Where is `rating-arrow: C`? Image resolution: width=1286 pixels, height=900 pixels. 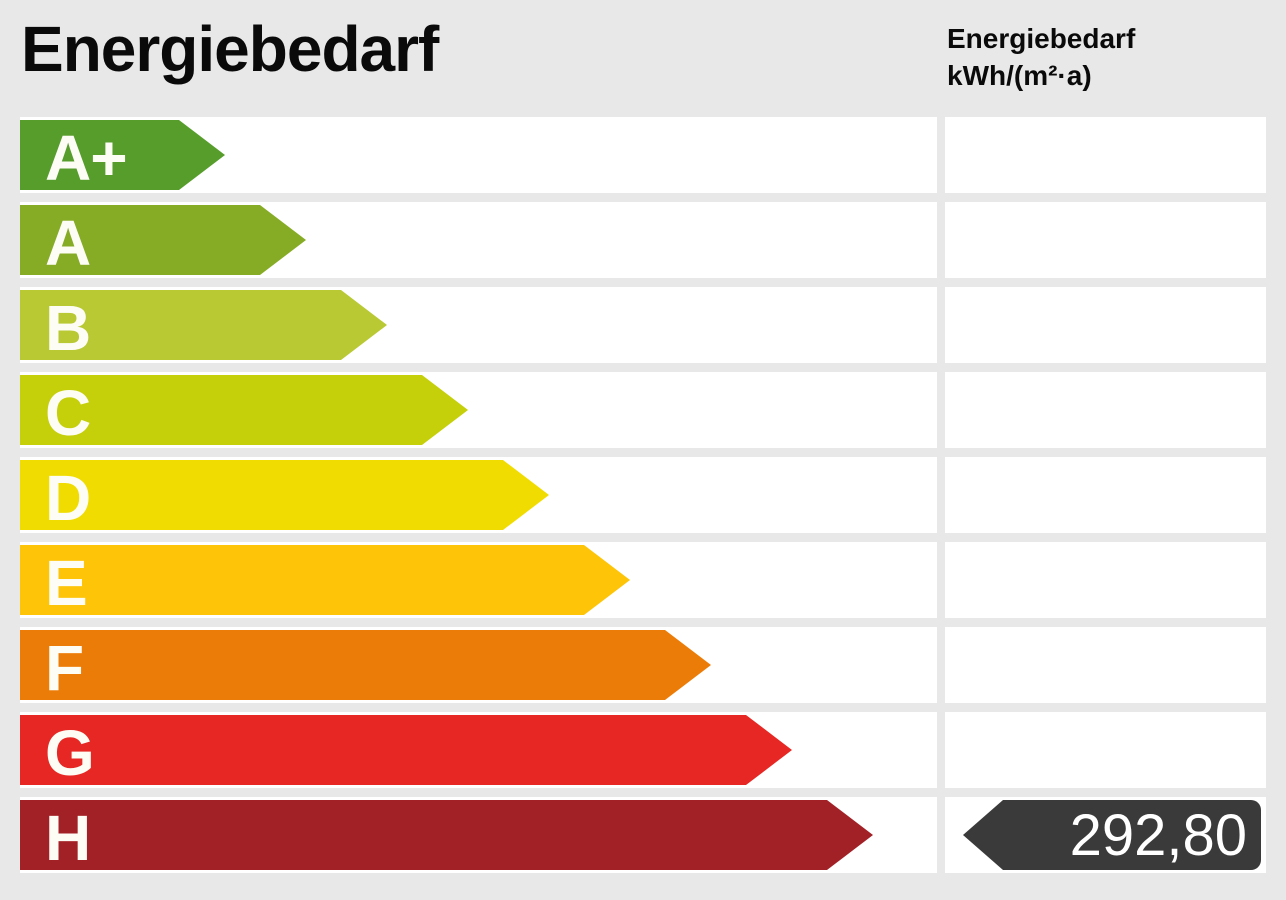
rating-arrow: C is located at coordinates (244, 410).